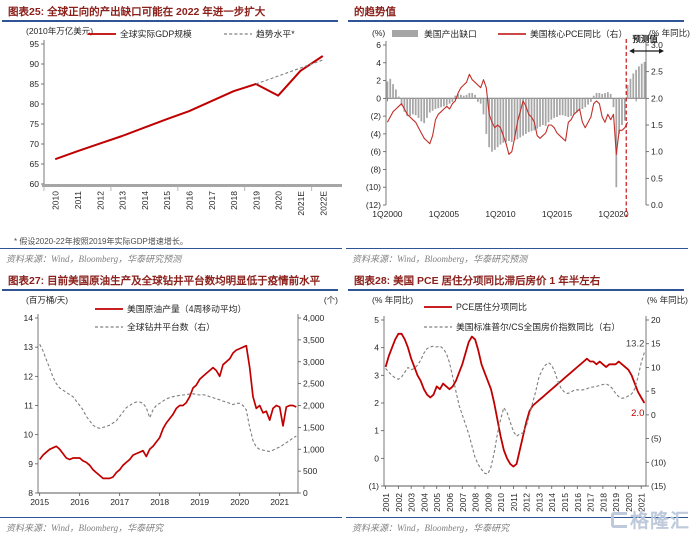 The image size is (692, 538). Describe the element at coordinates (657, 205) in the screenshot. I see `tick-label: 0.0` at that location.